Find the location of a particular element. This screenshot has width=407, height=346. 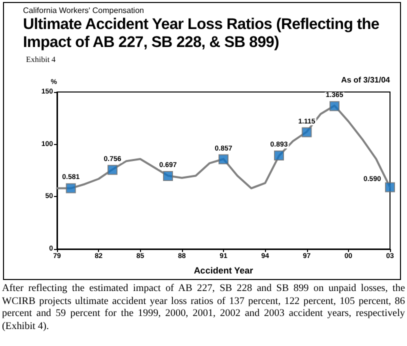

chart-subtitle: California Workers' Compensation is located at coordinates (83, 10).